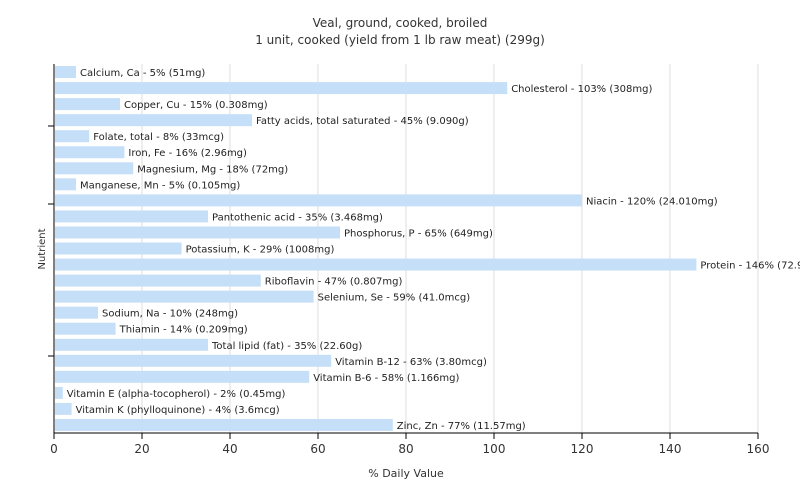  What do you see at coordinates (582, 449) in the screenshot?
I see `x-tick-label: 120` at bounding box center [582, 449].